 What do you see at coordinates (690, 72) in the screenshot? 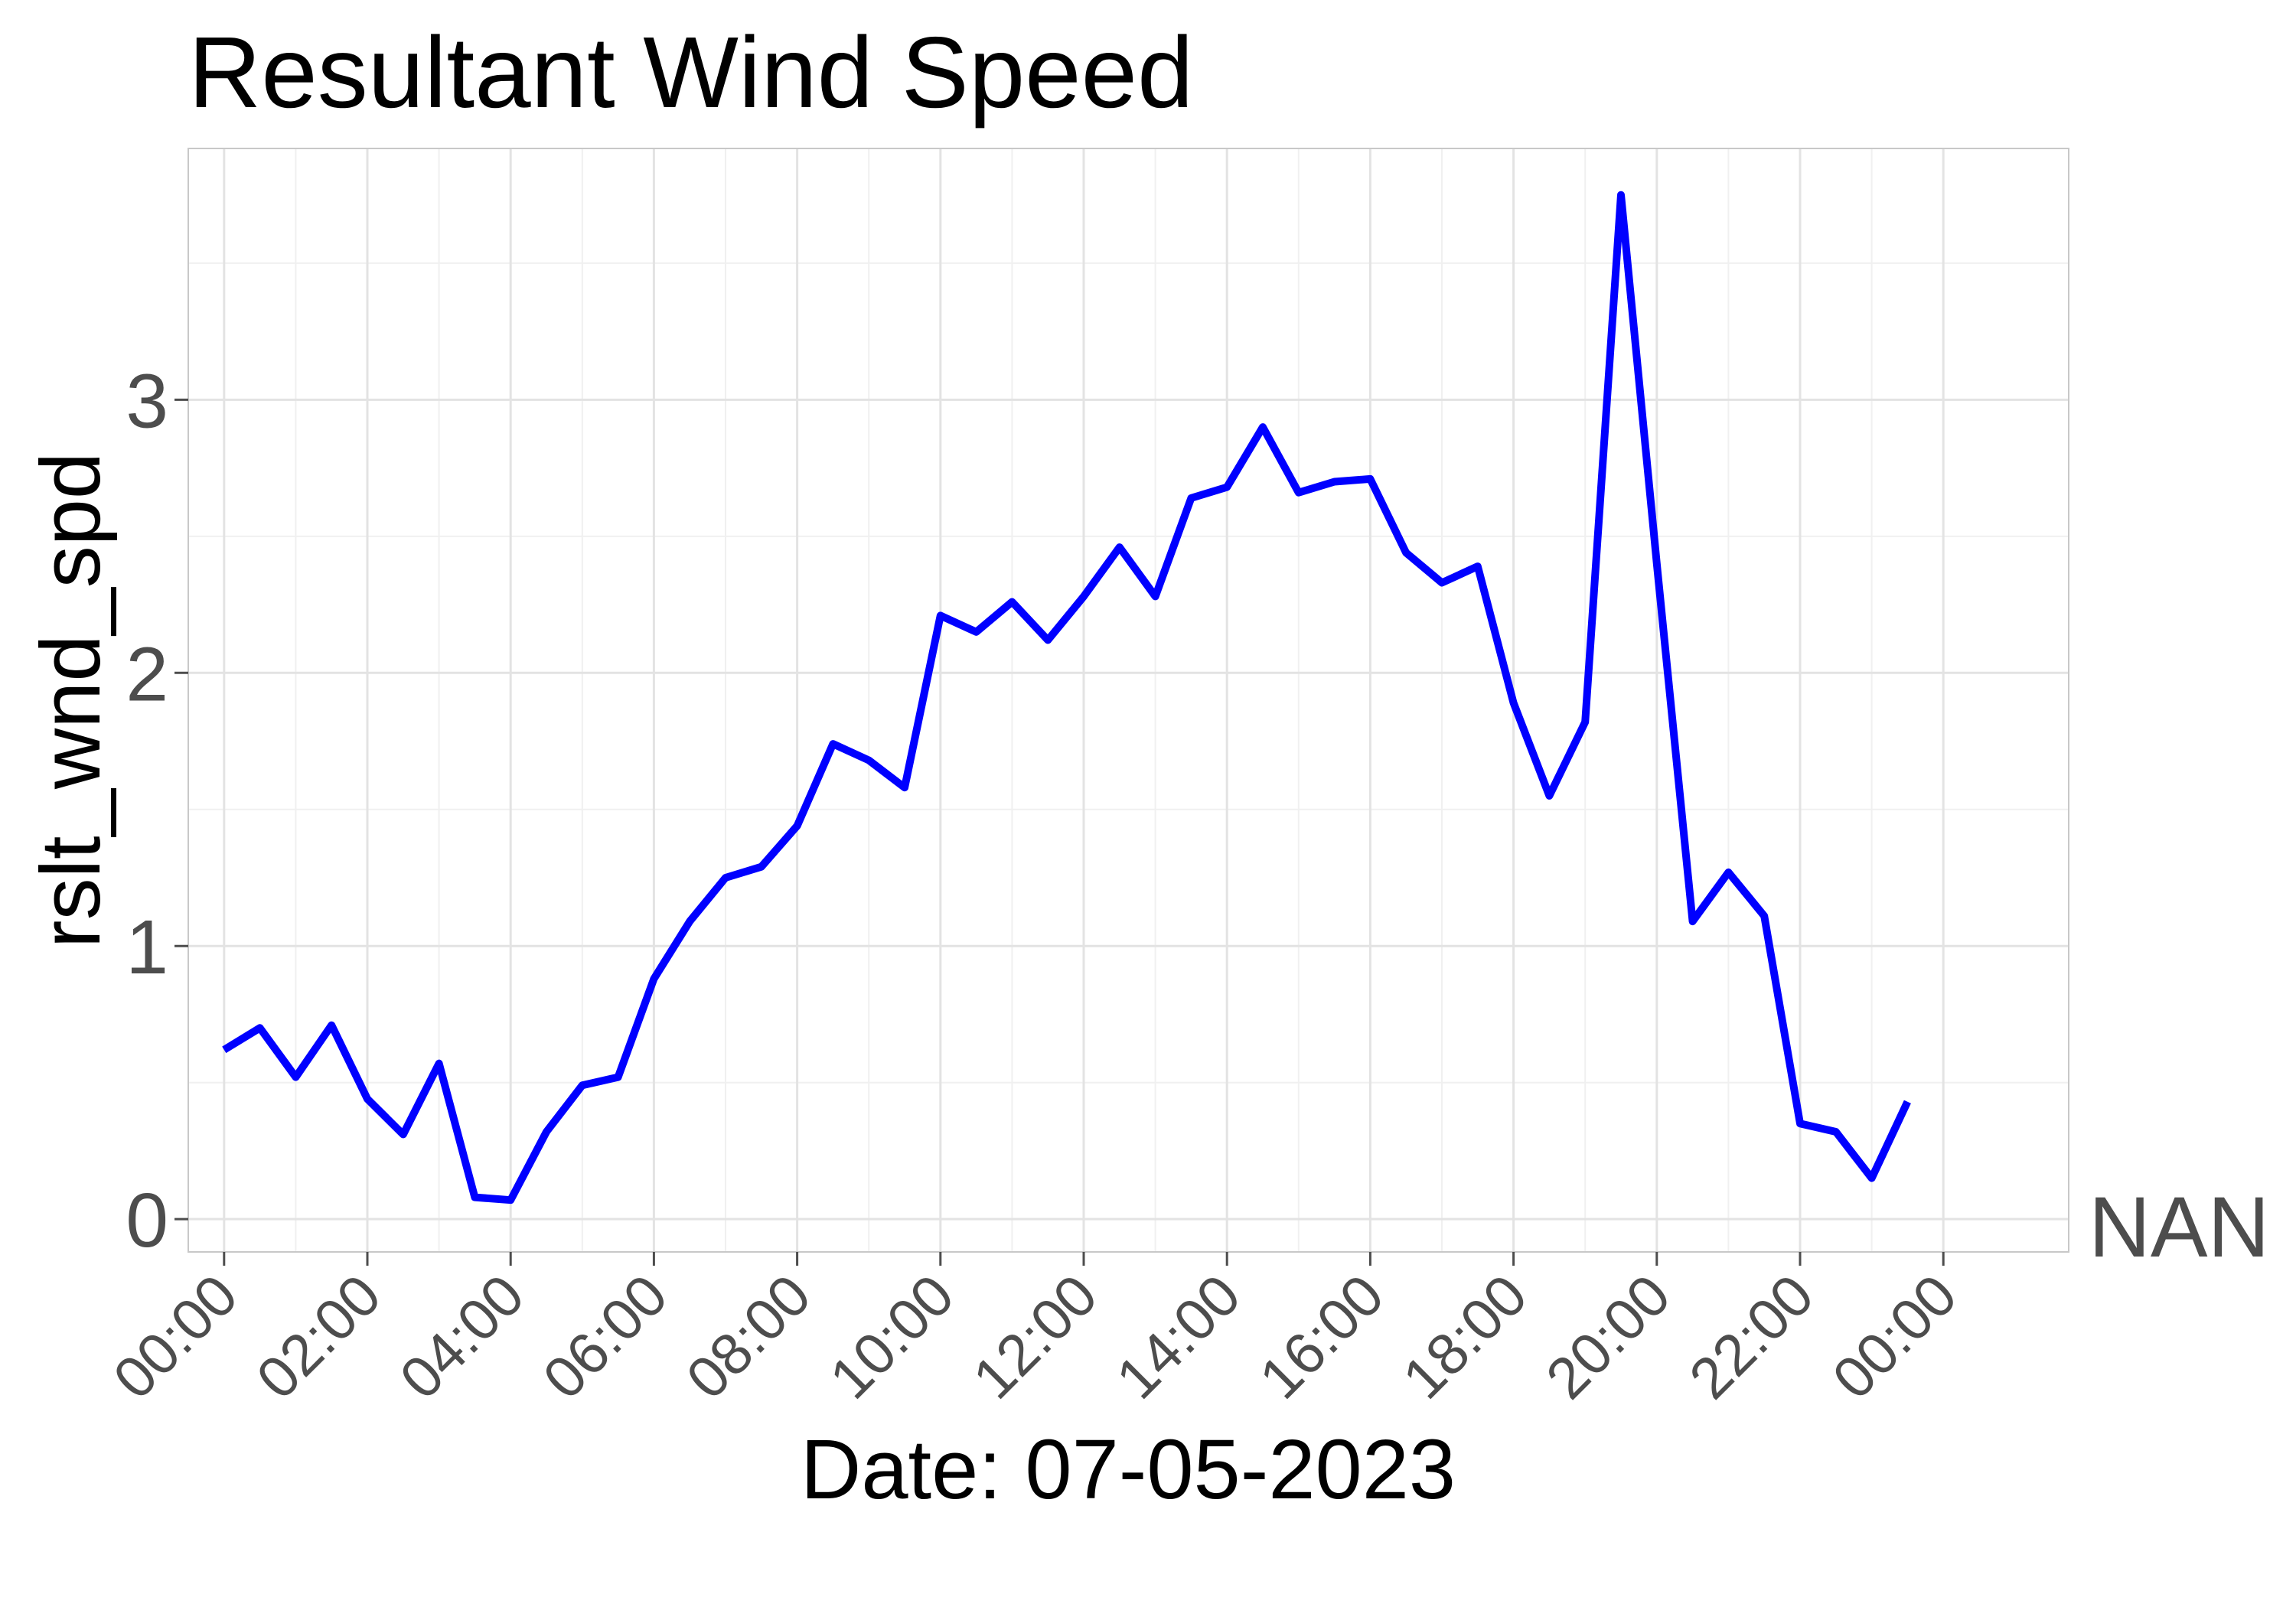
I see `chart-title: Resultant Wind Speed` at bounding box center [690, 72].